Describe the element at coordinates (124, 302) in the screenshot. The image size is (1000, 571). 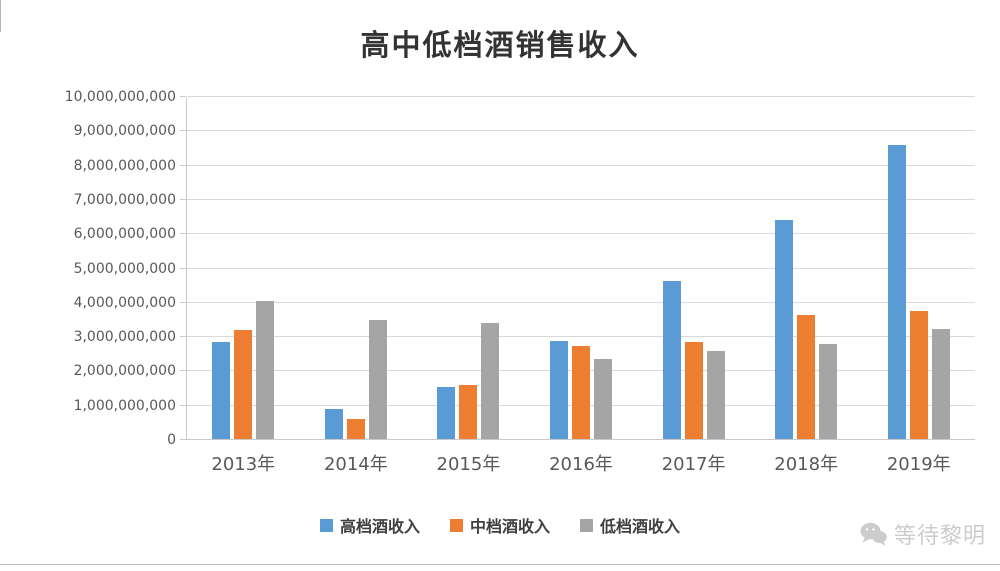
I see `y-axis-tick-label: 4,000,000,000` at that location.